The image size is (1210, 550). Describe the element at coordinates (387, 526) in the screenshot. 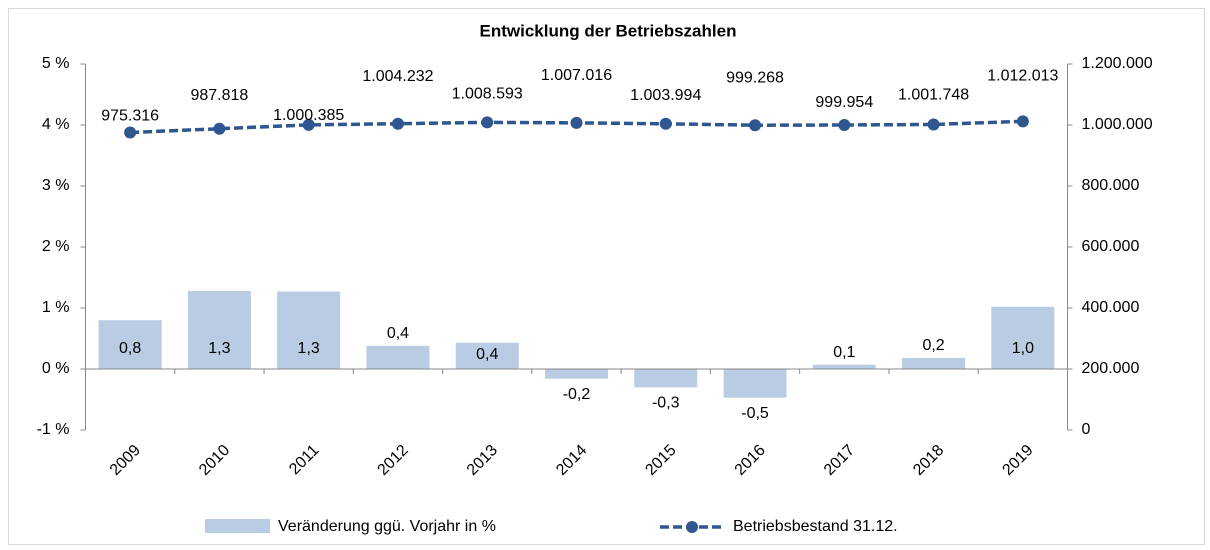

I see `legend-label: Veränderung ggü. Vorjahr in %` at that location.